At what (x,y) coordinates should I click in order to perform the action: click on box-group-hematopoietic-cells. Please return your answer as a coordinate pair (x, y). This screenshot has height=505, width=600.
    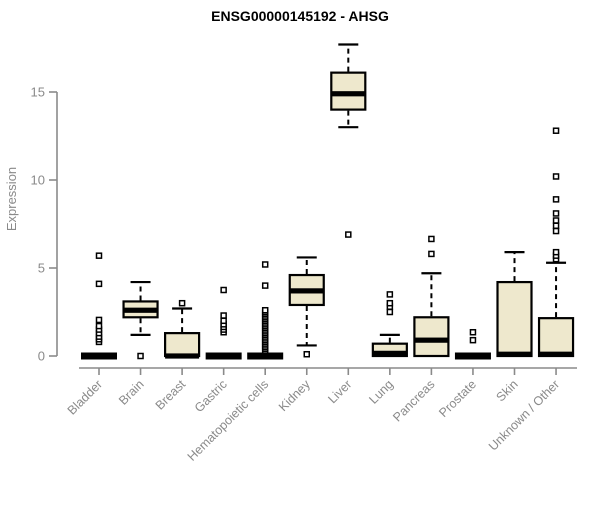
    Looking at the image, I should click on (265, 310).